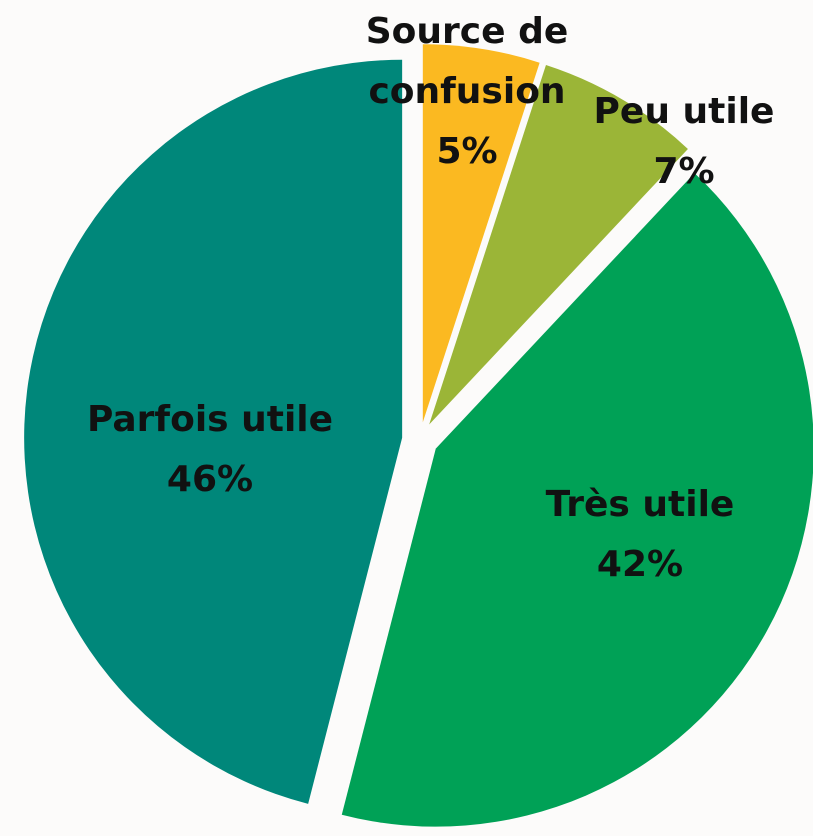 The image size is (813, 836). Describe the element at coordinates (210, 479) in the screenshot. I see `value-label: 46%` at that location.